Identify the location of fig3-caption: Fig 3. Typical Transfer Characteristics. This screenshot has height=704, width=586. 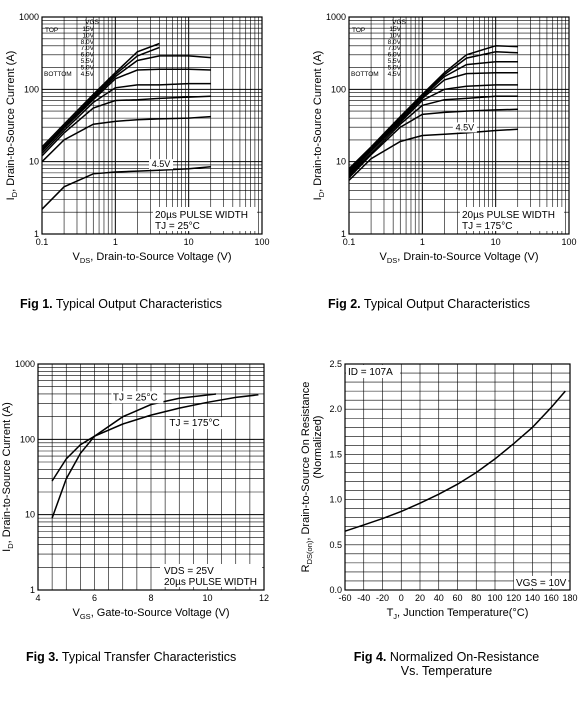
(131, 657).